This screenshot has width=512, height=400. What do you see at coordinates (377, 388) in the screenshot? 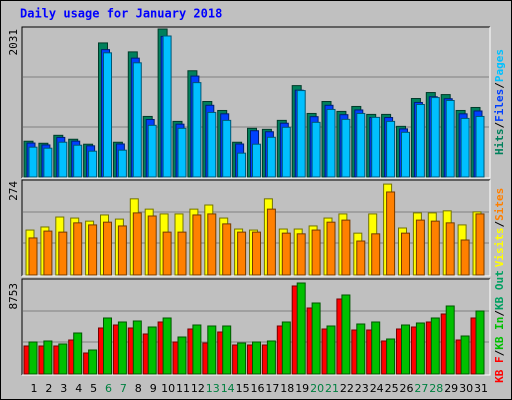
I see `x-tick-label: 24` at bounding box center [377, 388].